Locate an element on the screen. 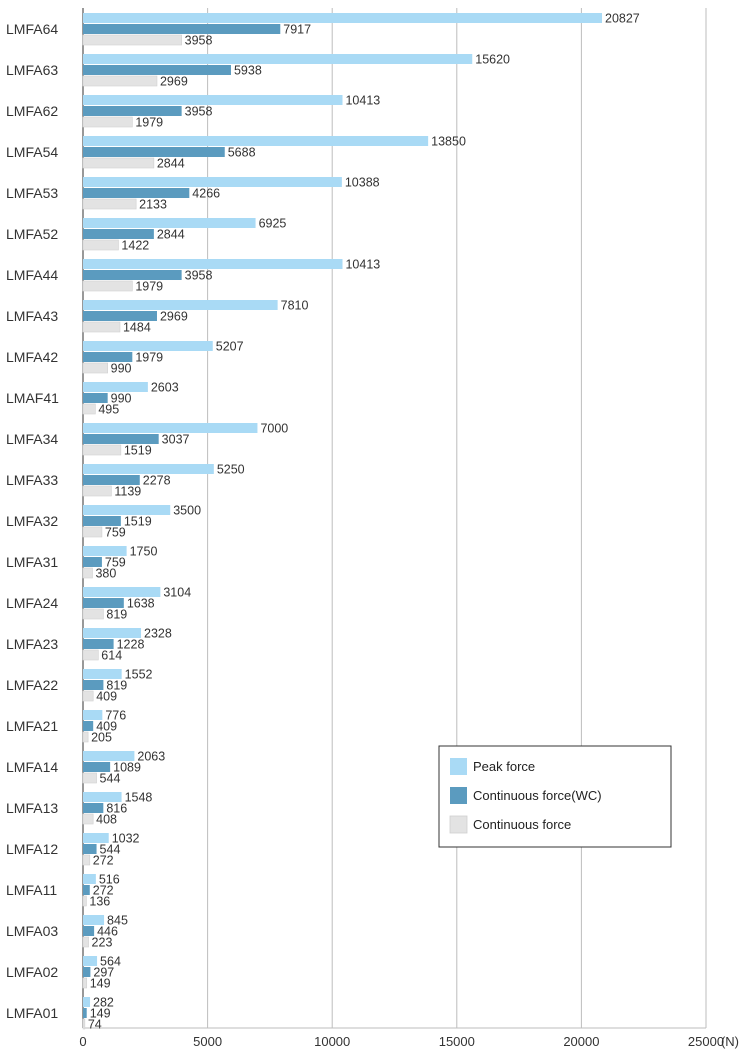 The image size is (750, 1057). data-label: 5207 is located at coordinates (230, 347).